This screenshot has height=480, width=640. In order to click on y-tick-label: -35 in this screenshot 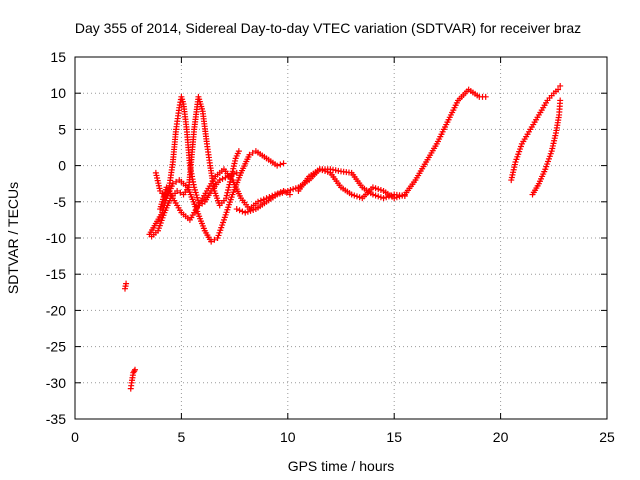, I will do `click(56, 419)`.